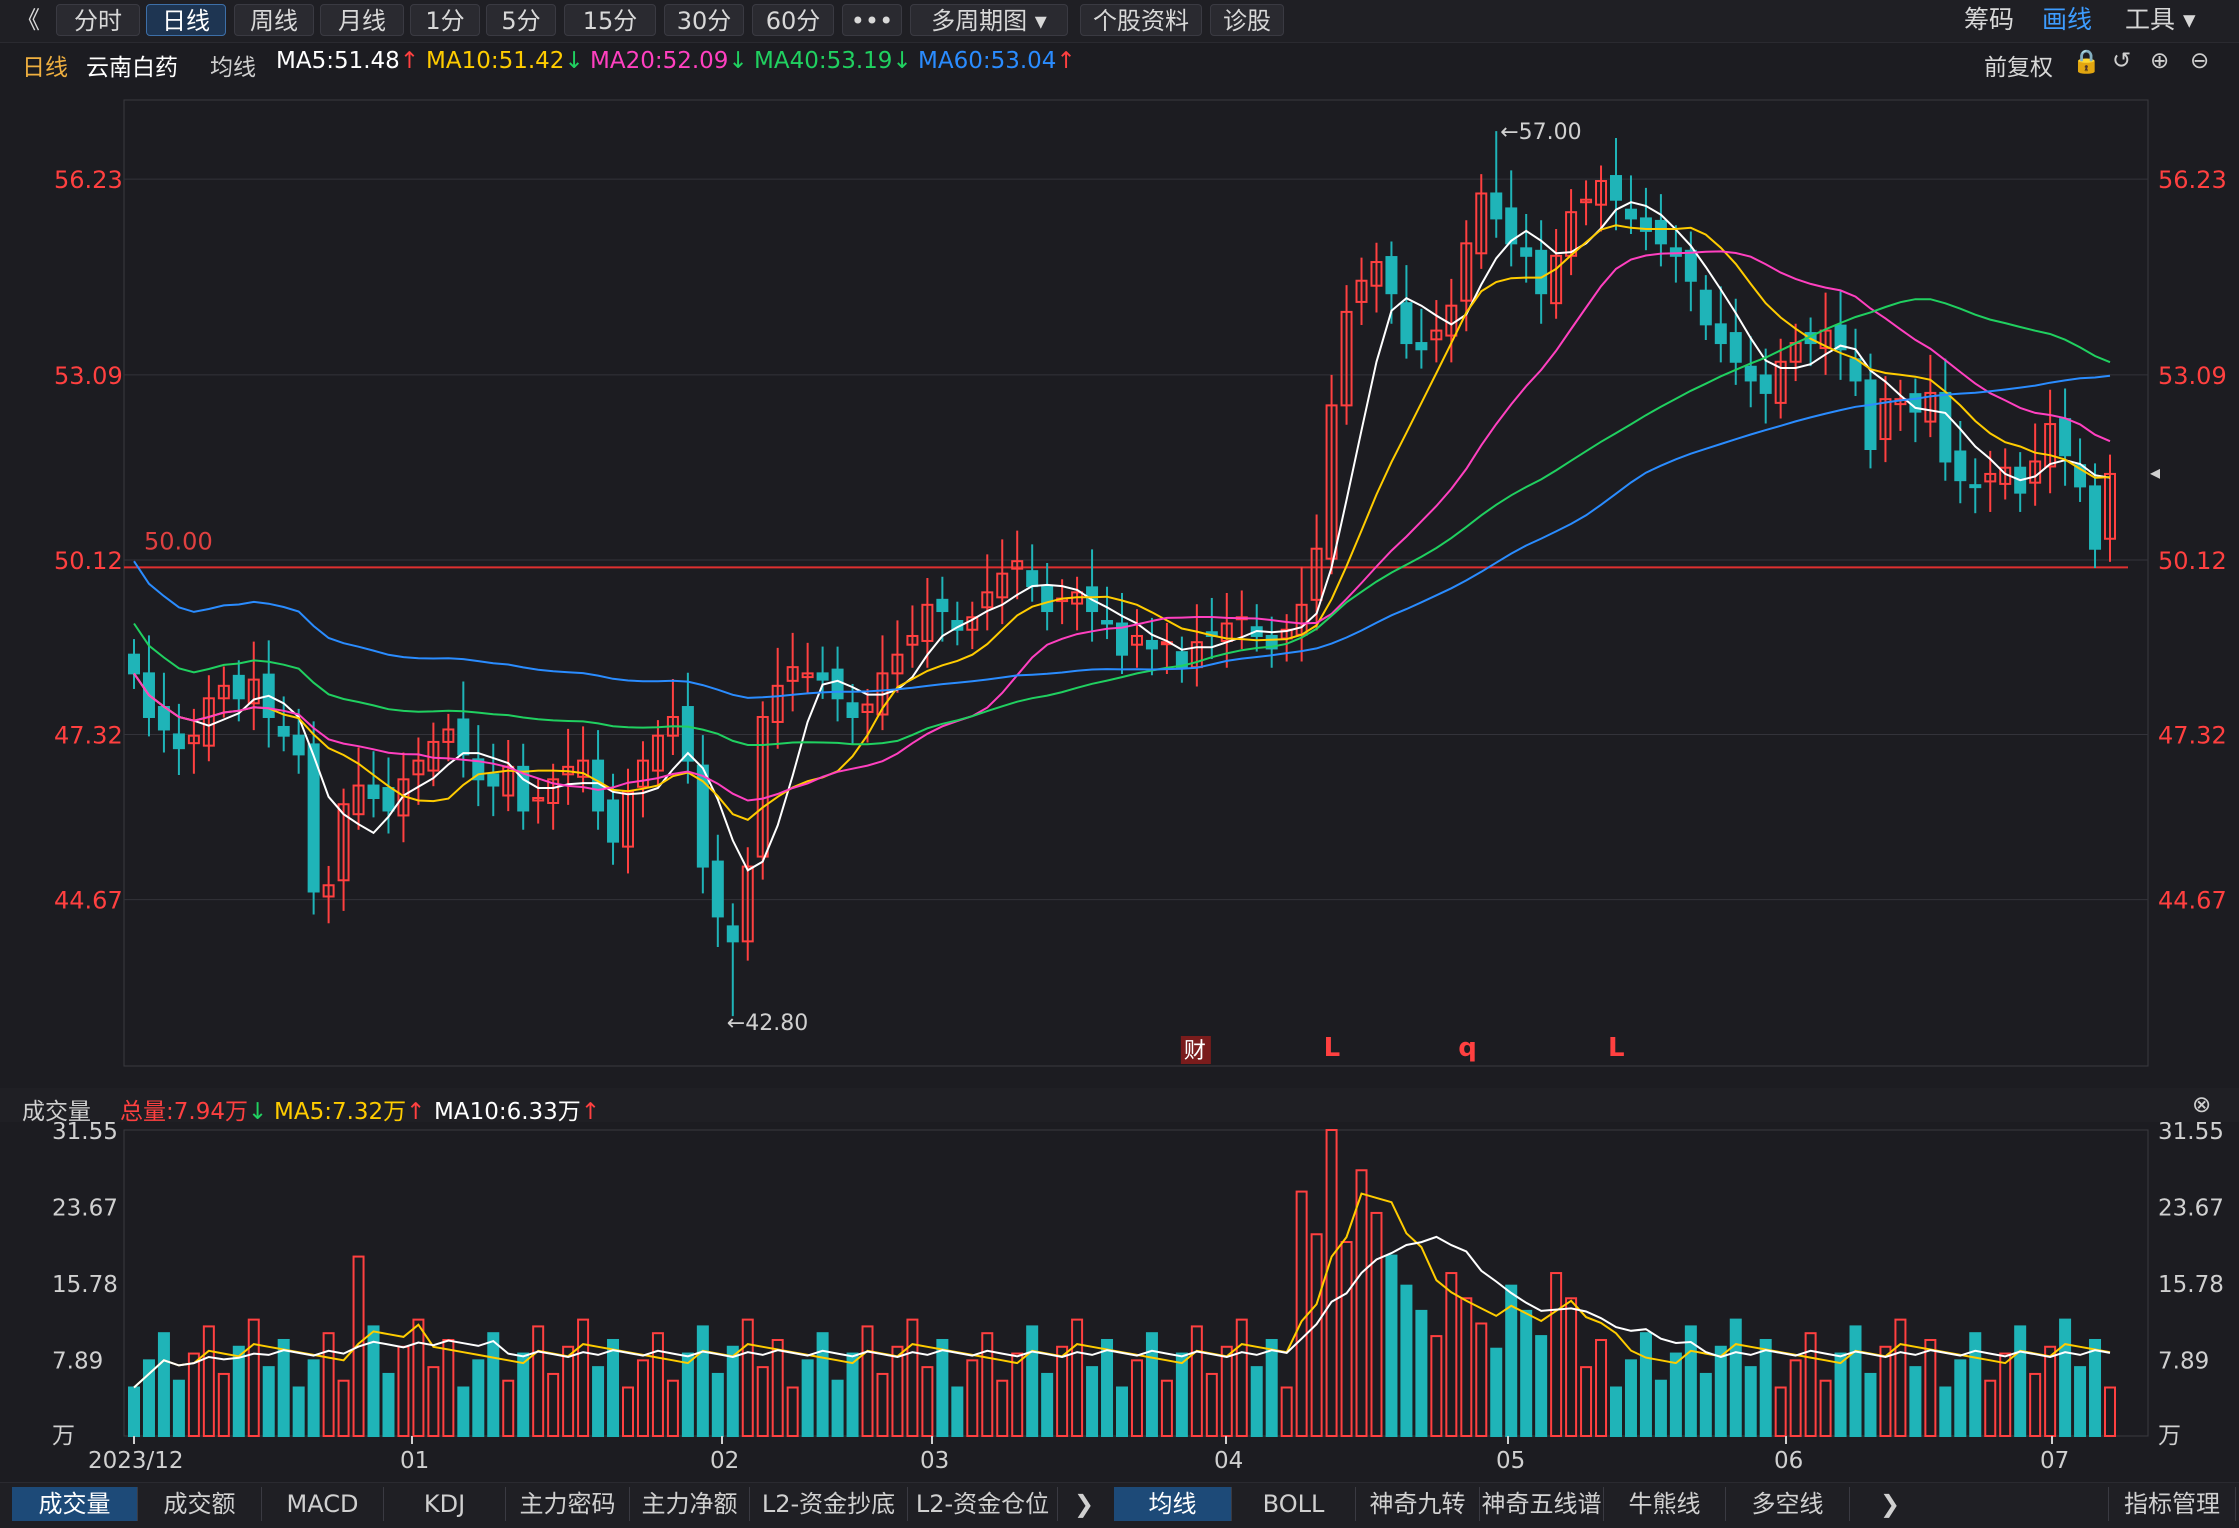 The height and width of the screenshot is (1528, 2239). I want to click on indicator-tab-left: 主力密码, so click(568, 1504).